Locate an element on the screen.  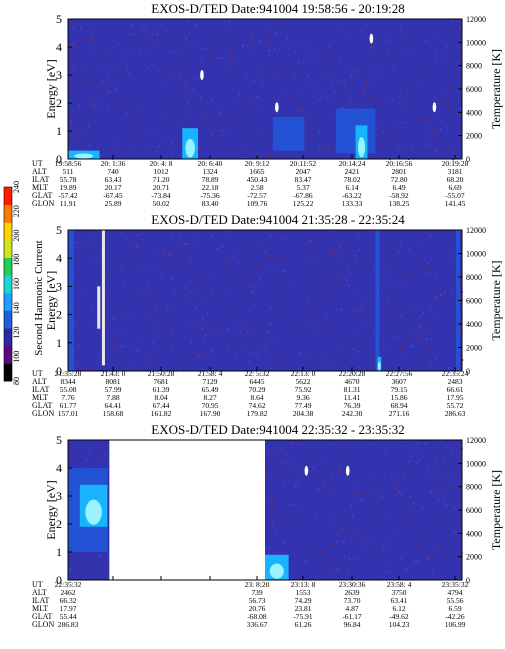
y-tick-label: 1 is located at coordinates (59, 131).